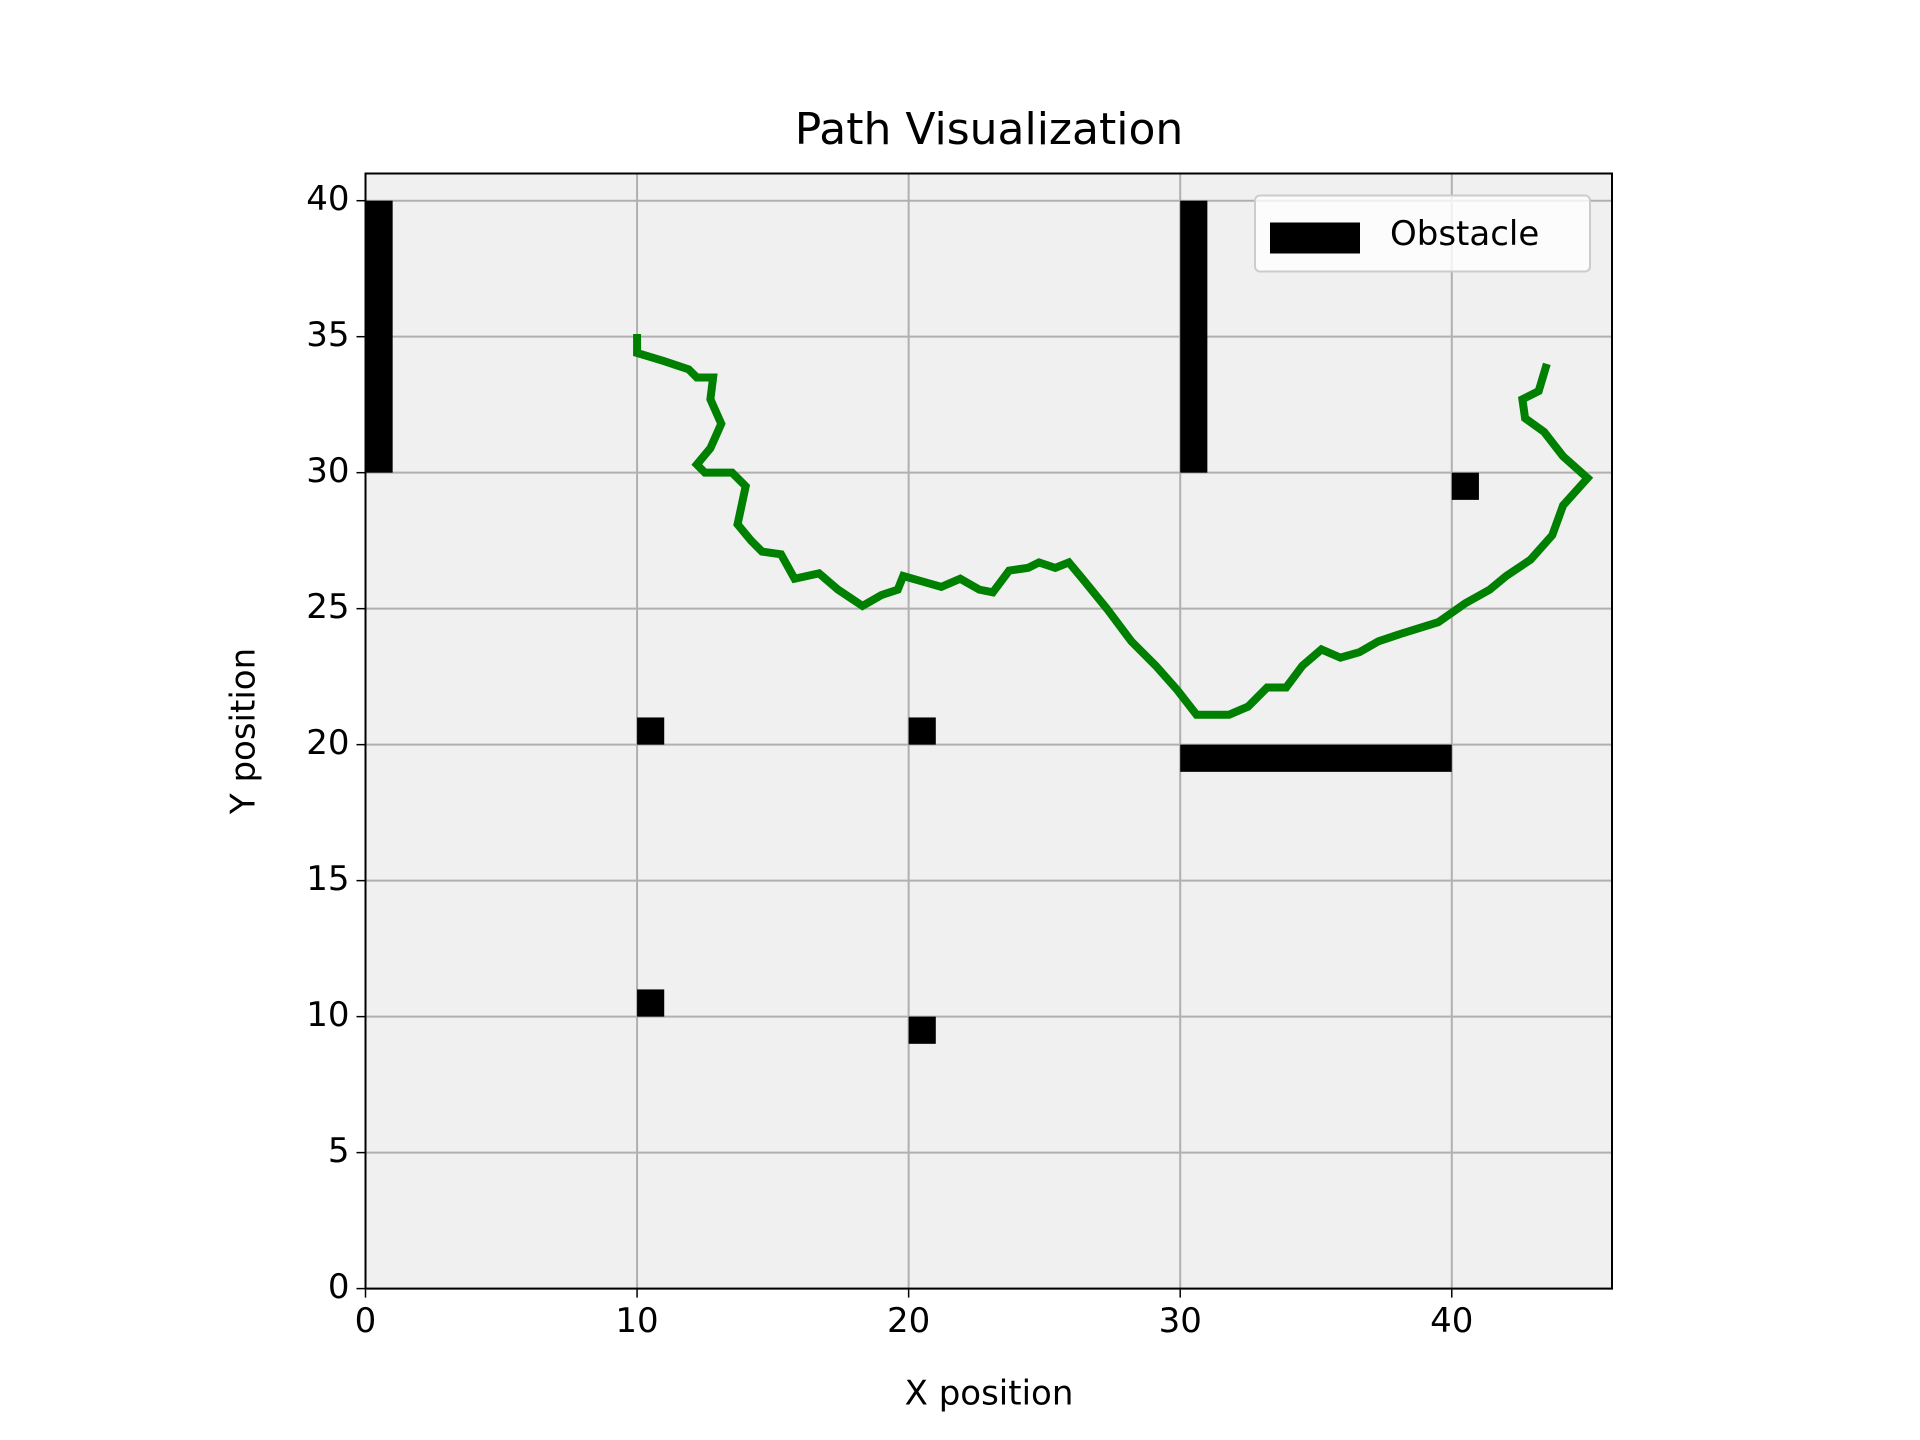 The image size is (1920, 1440). Describe the element at coordinates (327, 471) in the screenshot. I see `y-tick-label: 30` at that location.